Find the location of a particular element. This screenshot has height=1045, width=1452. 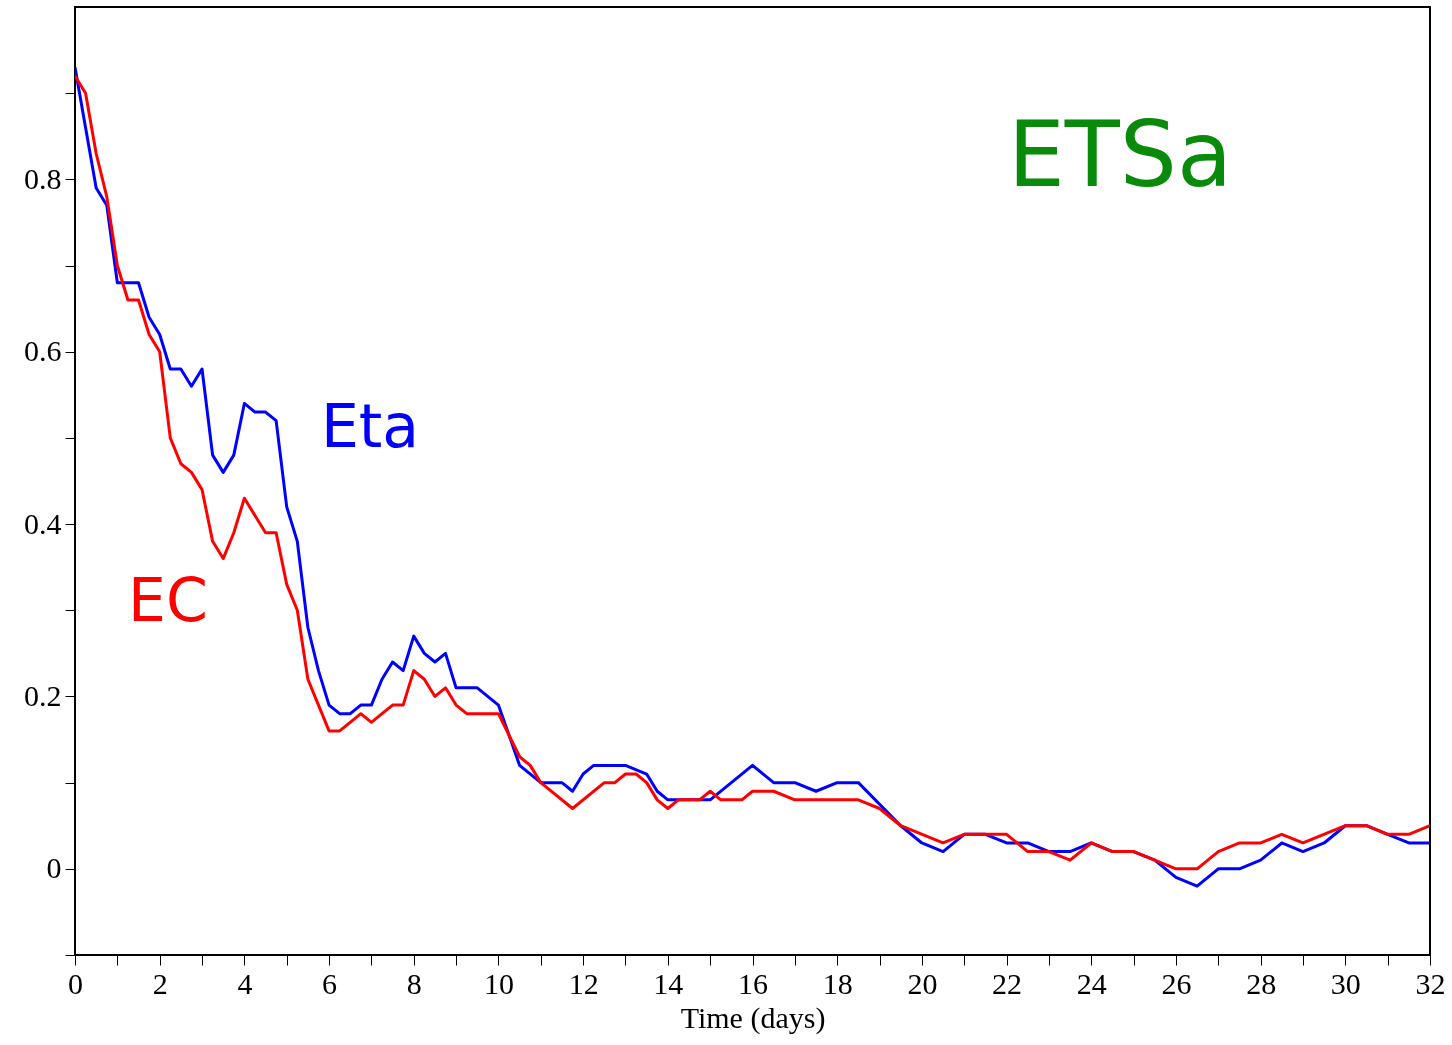

x-tick-label: 22 is located at coordinates (1007, 983).